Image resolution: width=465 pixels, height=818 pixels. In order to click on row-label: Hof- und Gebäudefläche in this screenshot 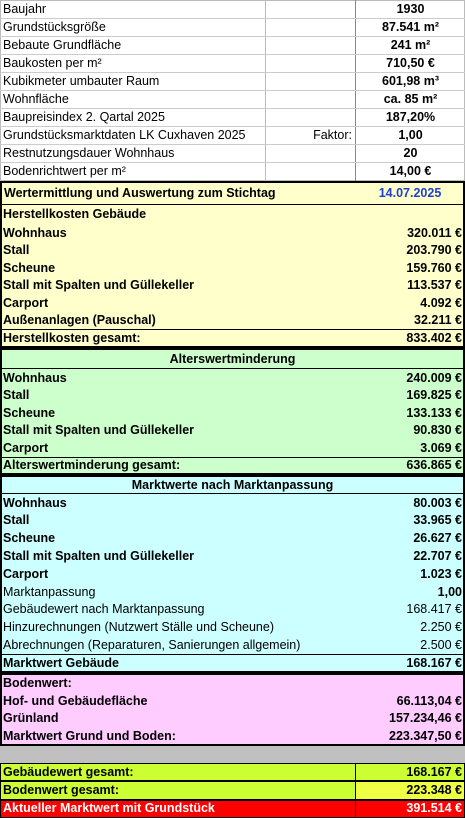, I will do `click(75, 700)`.